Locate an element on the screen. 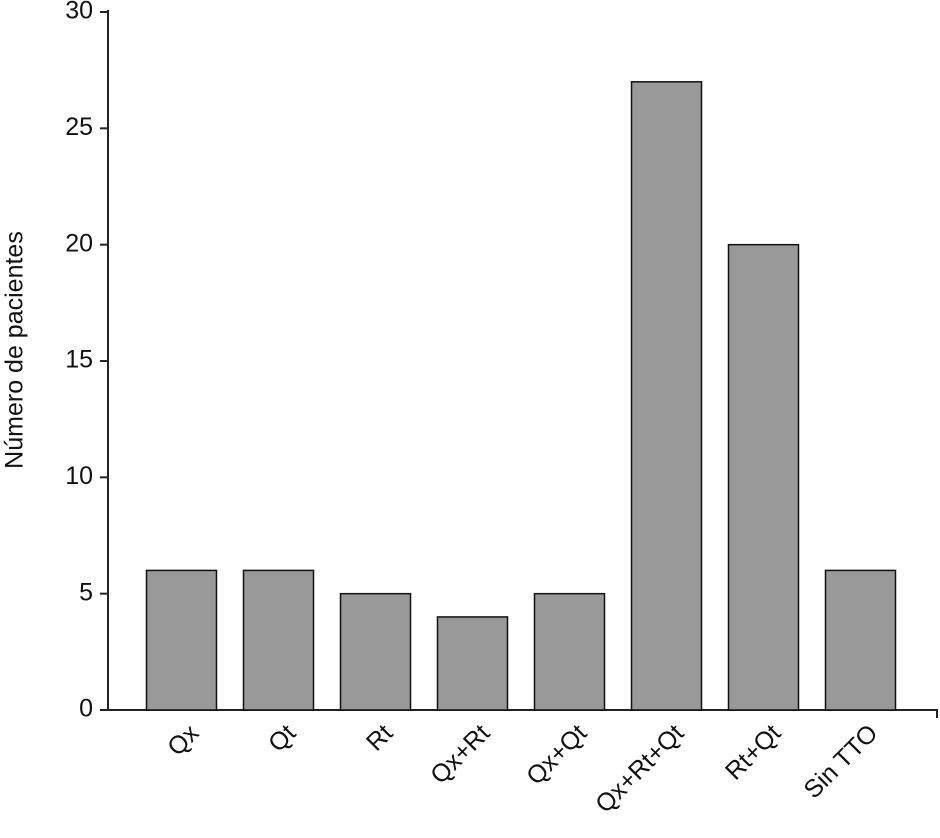 Image resolution: width=940 pixels, height=838 pixels. y-tick-label: 15 is located at coordinates (79, 360).